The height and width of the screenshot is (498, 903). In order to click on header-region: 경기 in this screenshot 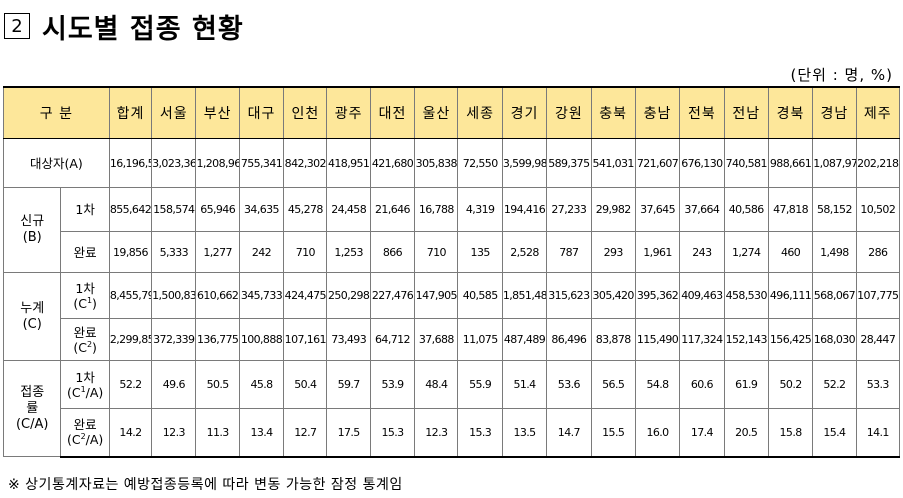, I will do `click(524, 112)`.